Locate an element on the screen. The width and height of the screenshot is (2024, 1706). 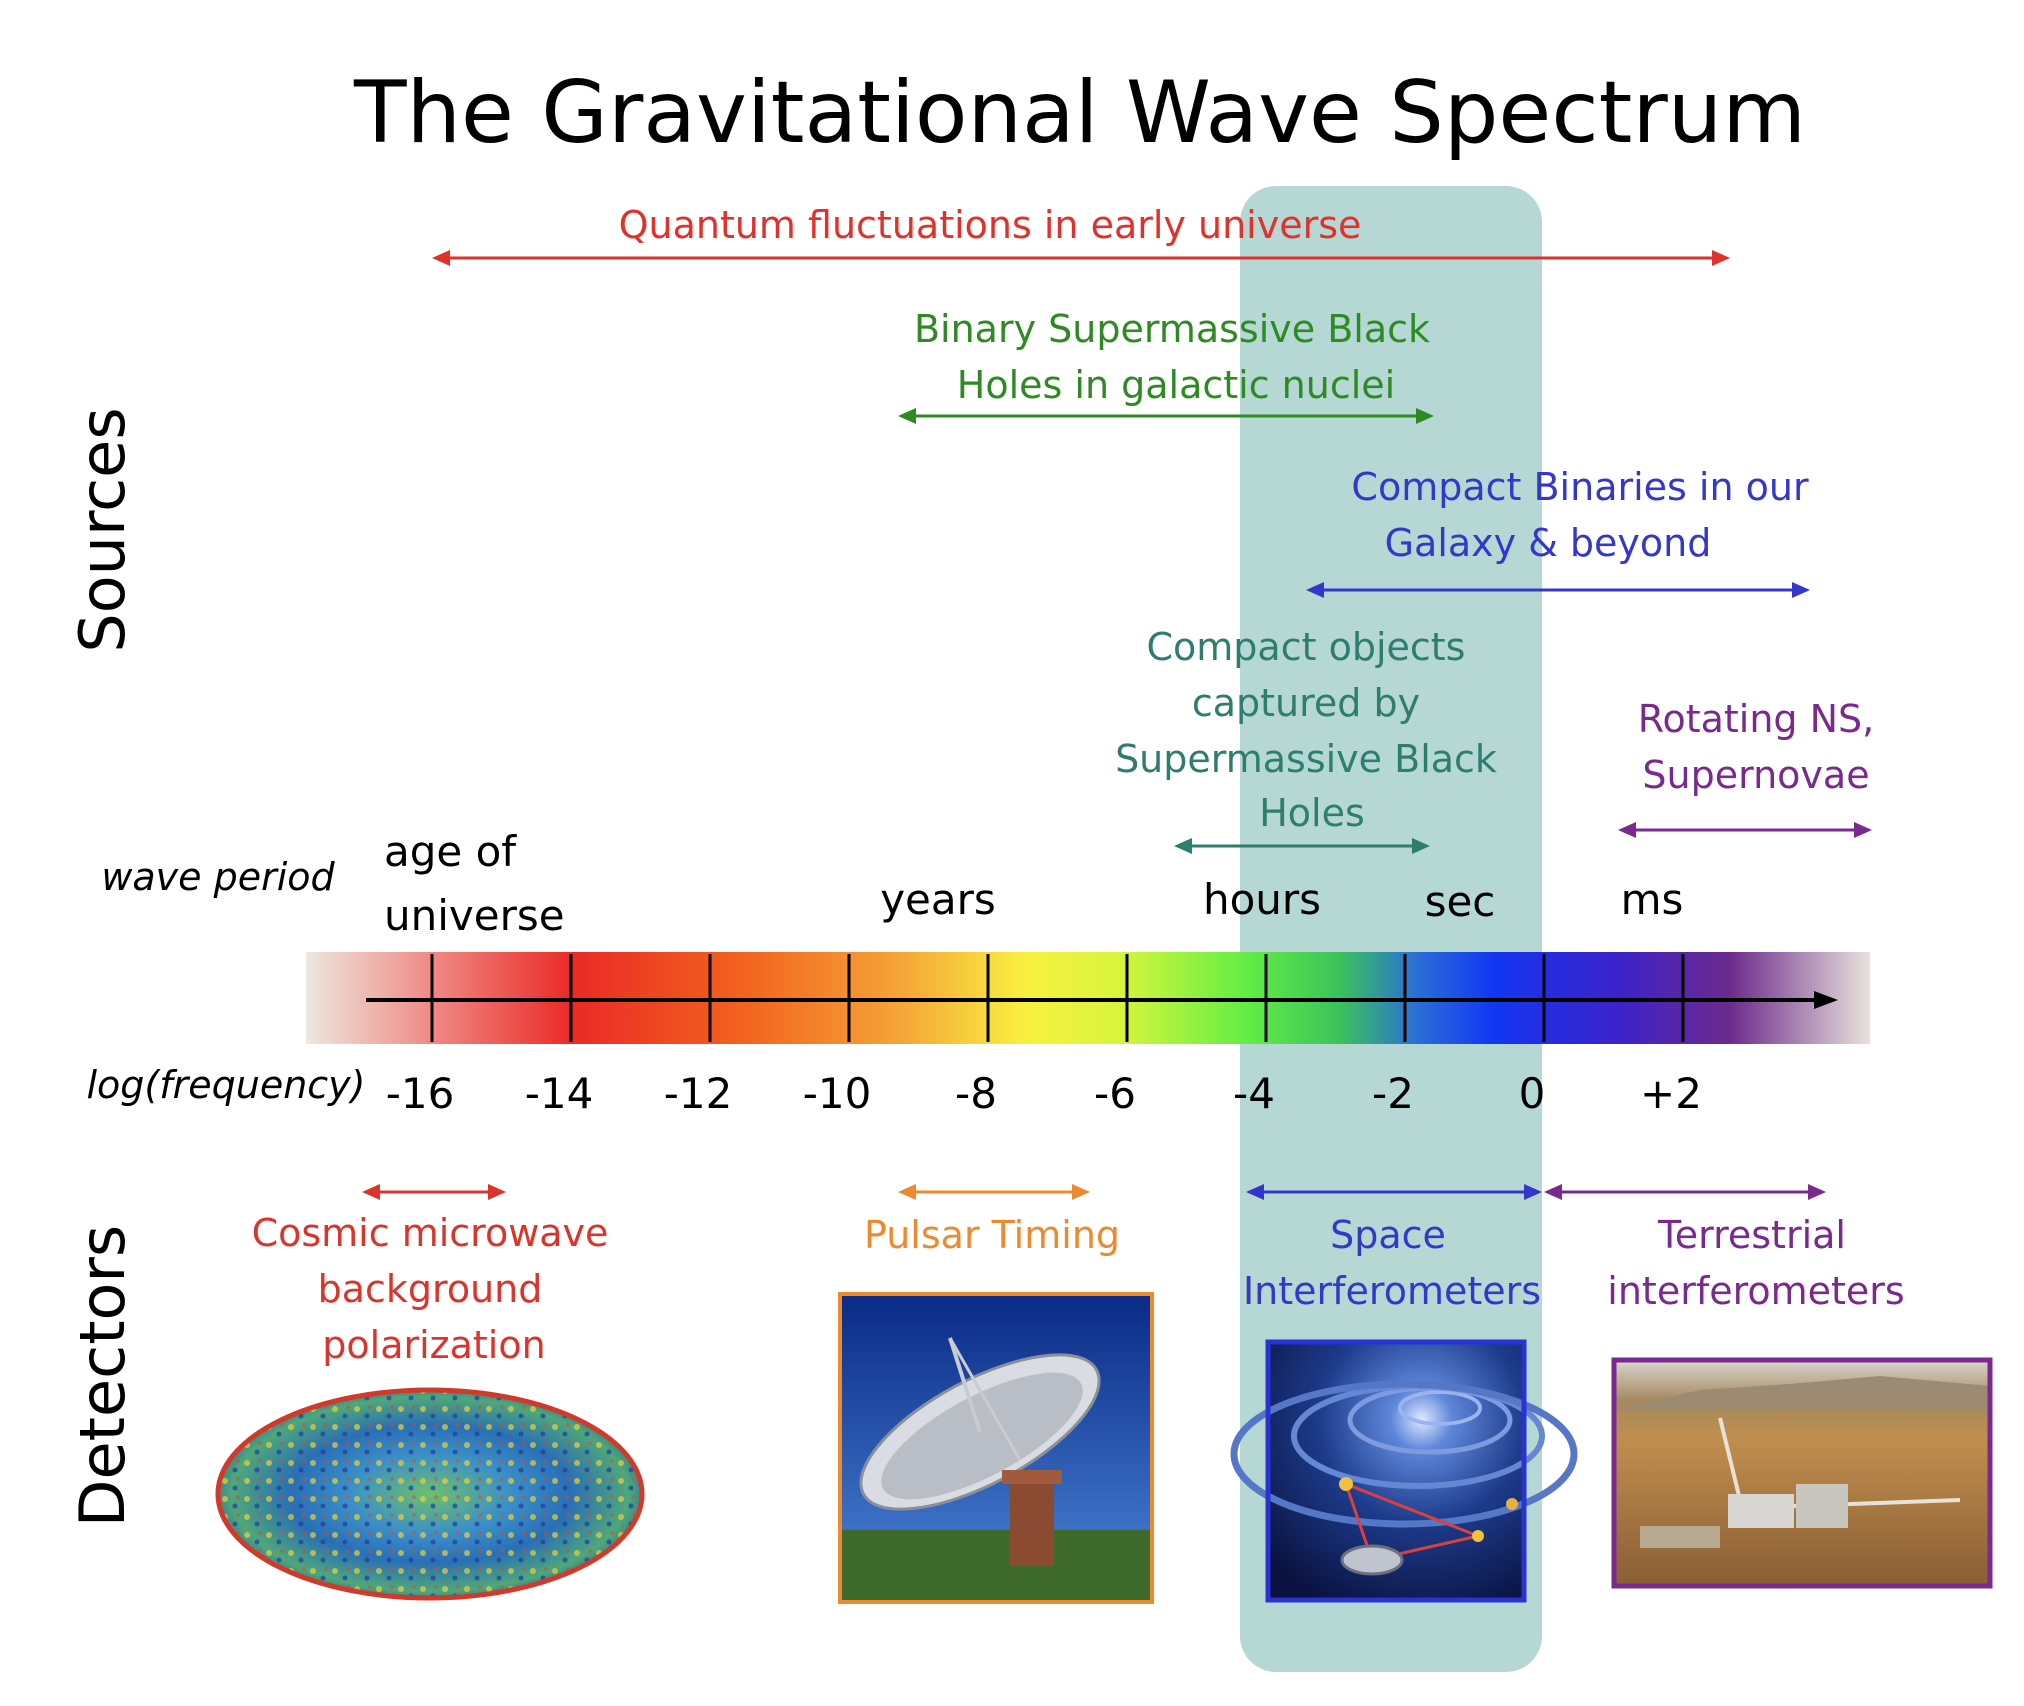
detector-cmb-range-arrow is located at coordinates (434, 1192).